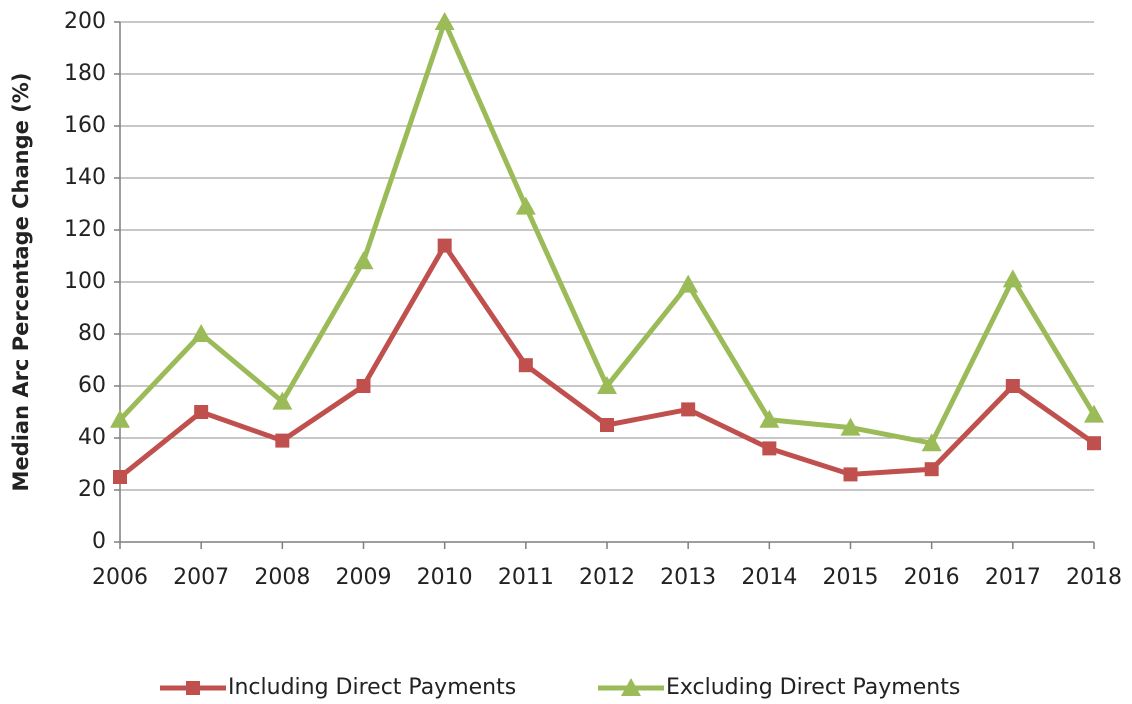 This screenshot has width=1132, height=704. I want to click on y-tick-label: 80, so click(92, 333).